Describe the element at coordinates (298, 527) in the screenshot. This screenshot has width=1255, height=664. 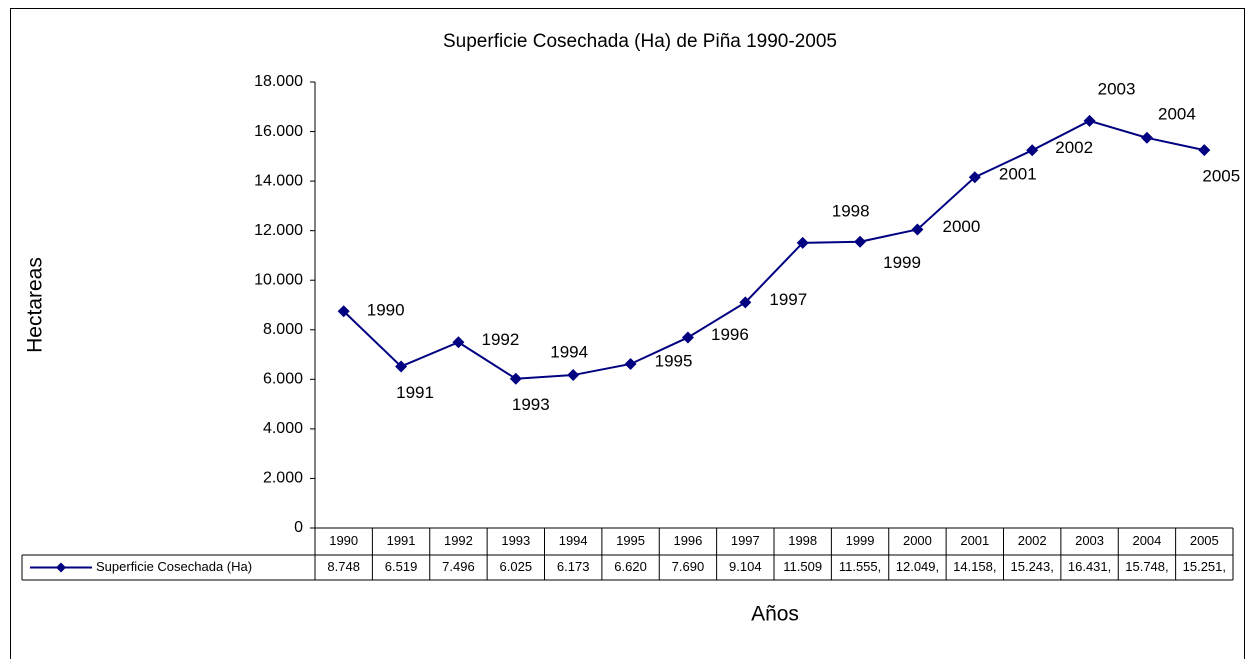
I see `y-tick-label: 0` at that location.